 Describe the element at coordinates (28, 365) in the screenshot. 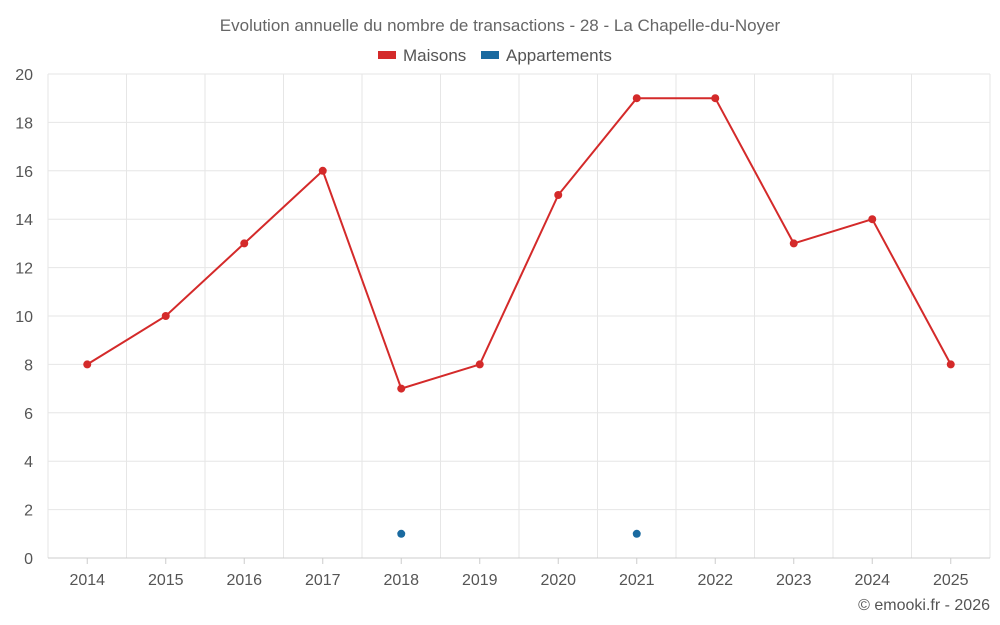

I see `y-tick-label-8: 8` at that location.